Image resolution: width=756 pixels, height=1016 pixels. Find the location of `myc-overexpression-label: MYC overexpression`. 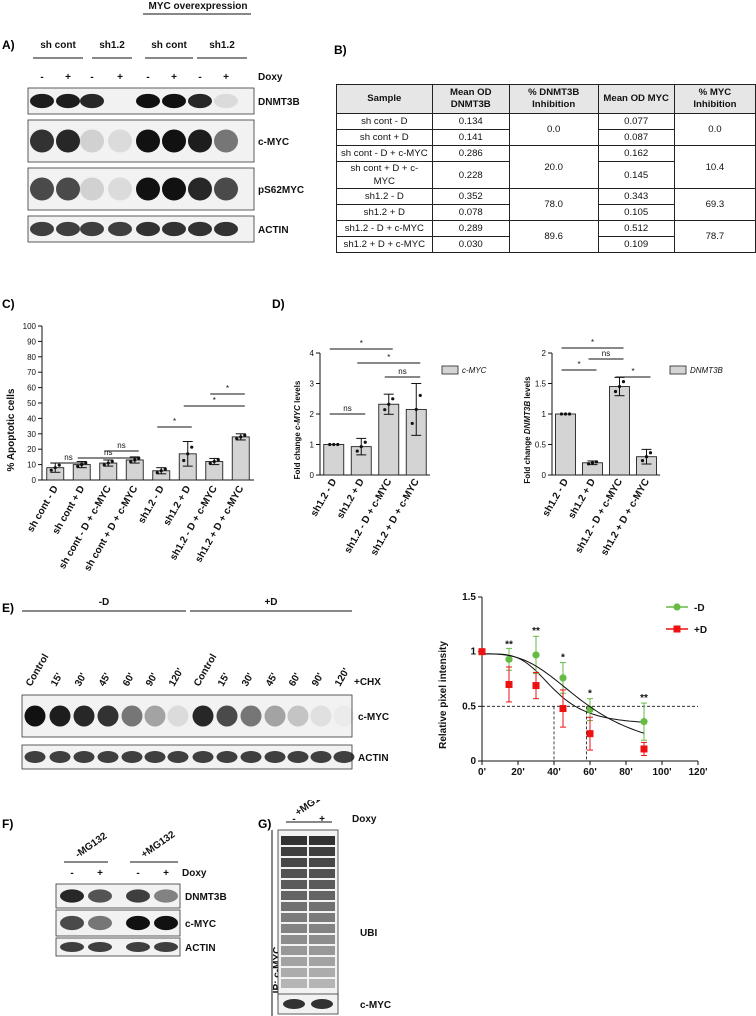

myc-overexpression-label: MYC overexpression is located at coordinates (198, 6).